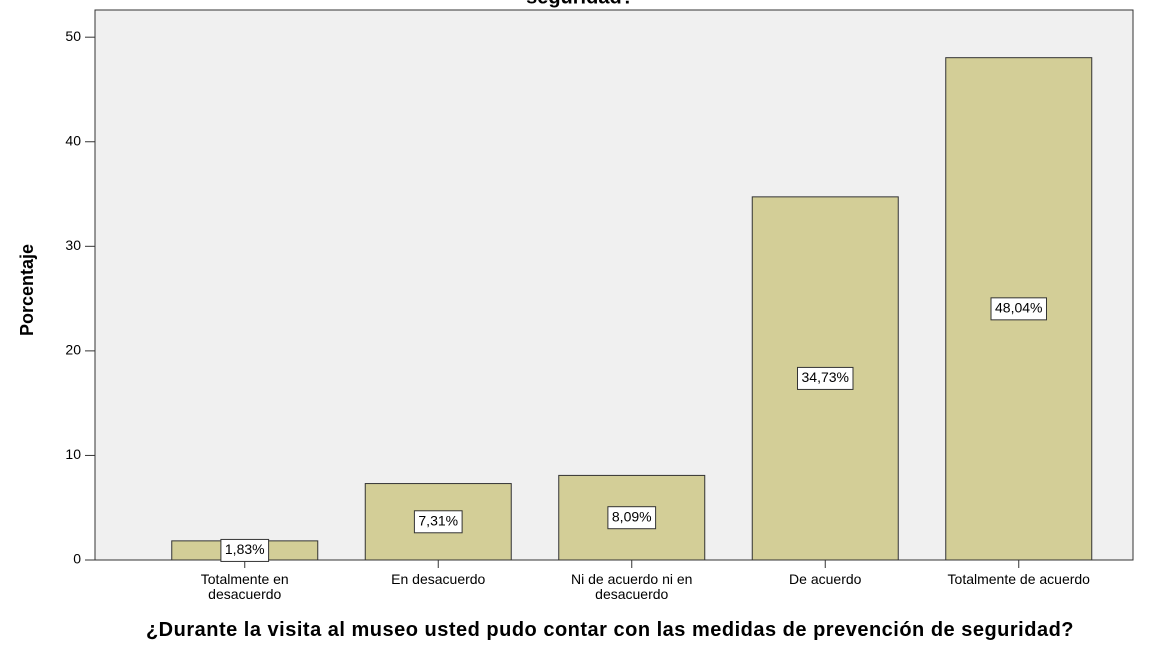  I want to click on y-tick-label: 0, so click(77, 559).